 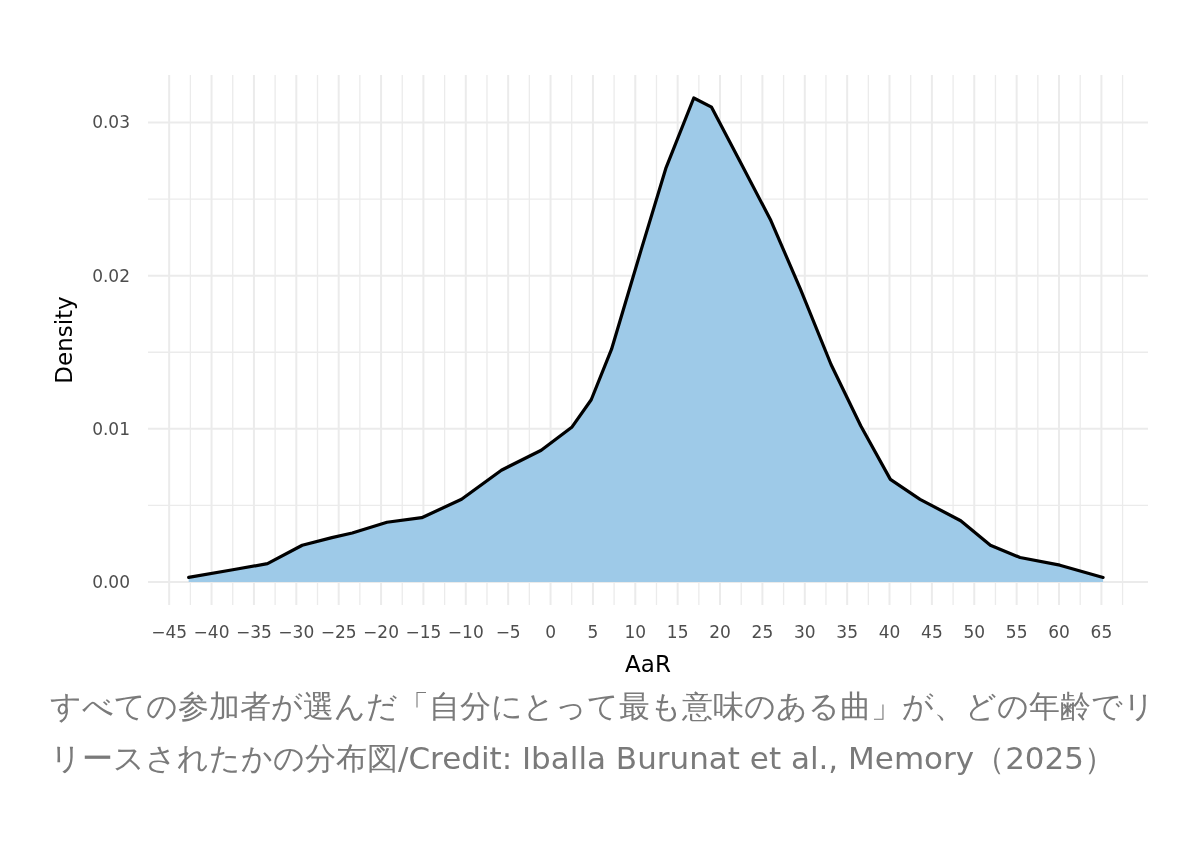 What do you see at coordinates (508, 632) in the screenshot?
I see `x-tick-label: −5` at bounding box center [508, 632].